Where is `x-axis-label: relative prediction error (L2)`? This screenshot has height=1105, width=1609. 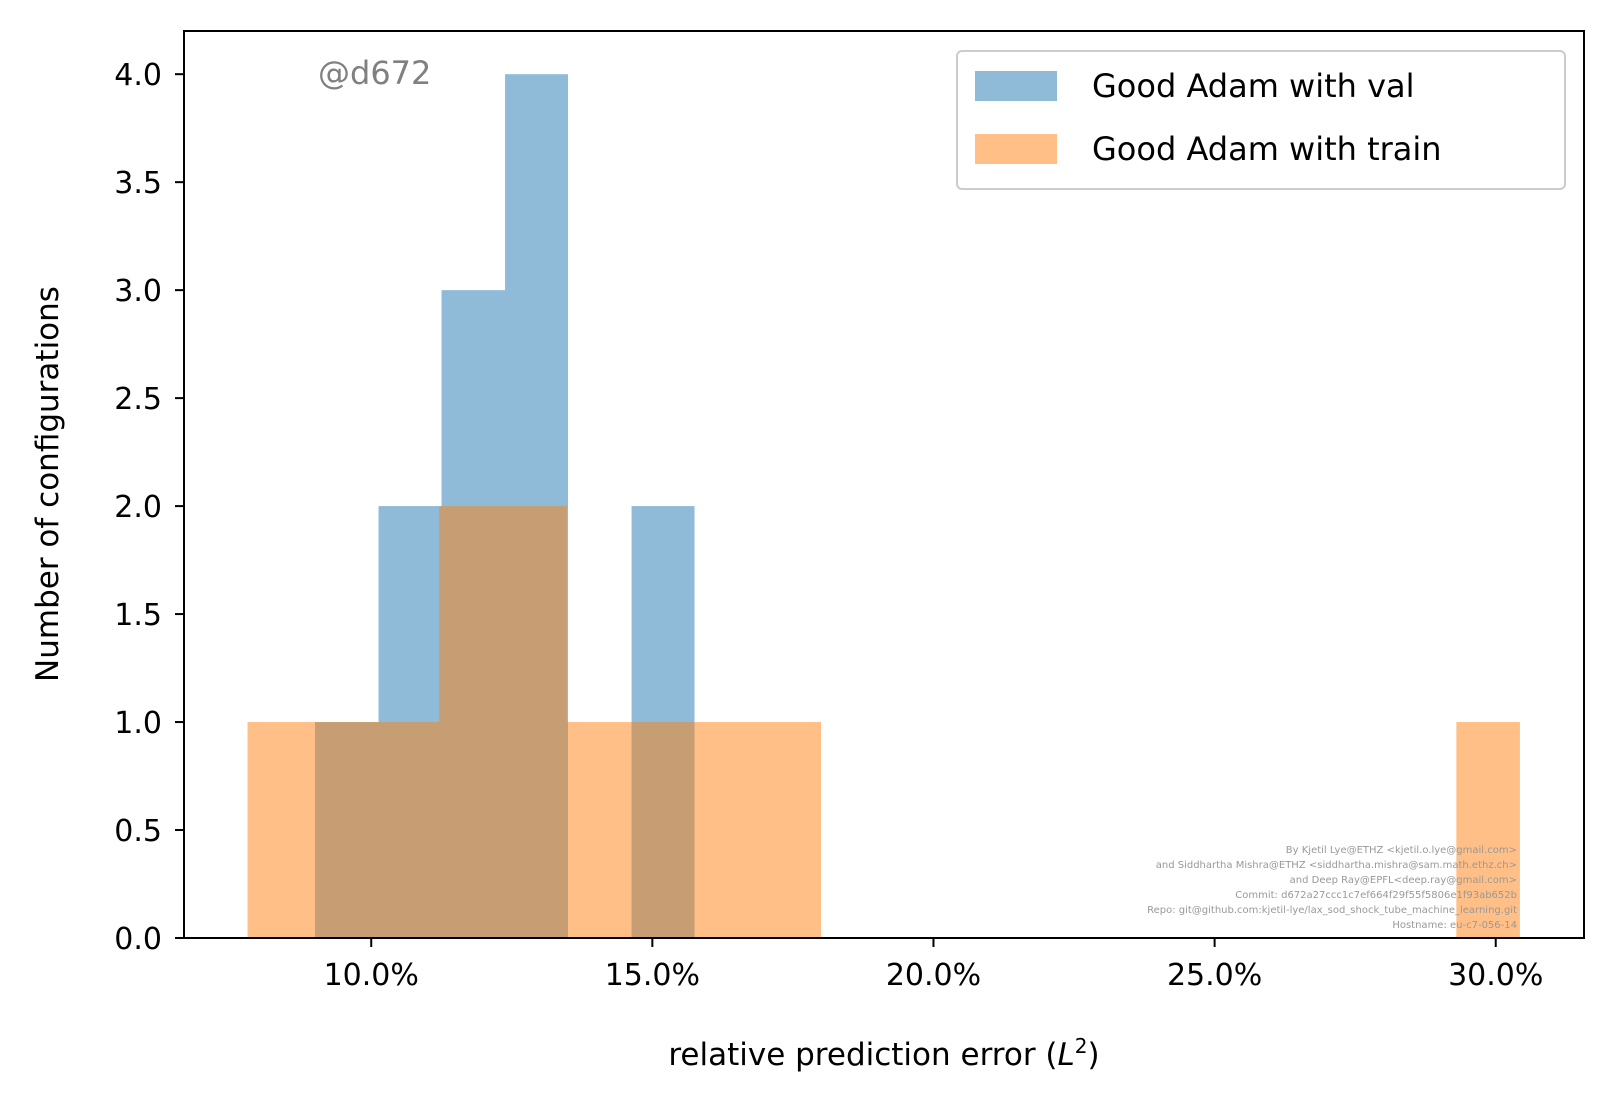 x-axis-label: relative prediction error (L2) is located at coordinates (883, 1053).